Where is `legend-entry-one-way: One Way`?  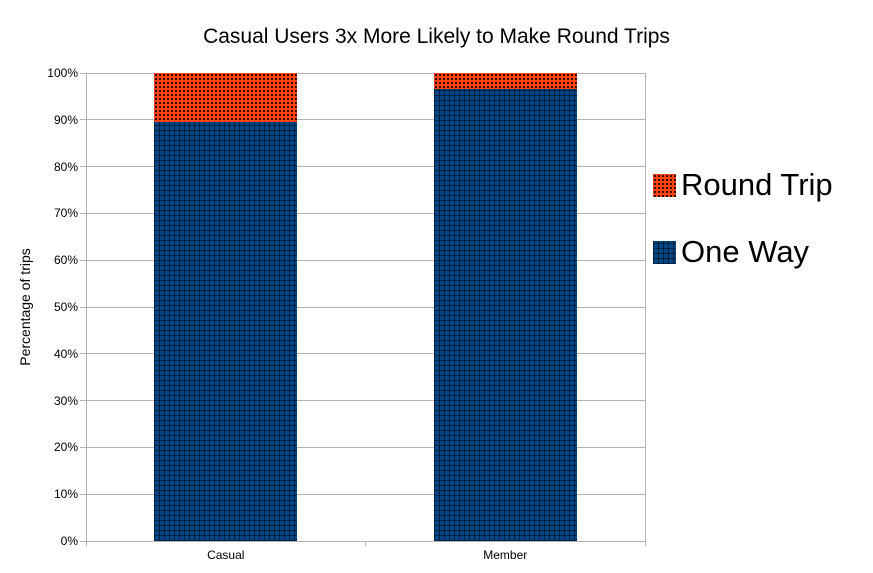
legend-entry-one-way: One Way is located at coordinates (743, 252).